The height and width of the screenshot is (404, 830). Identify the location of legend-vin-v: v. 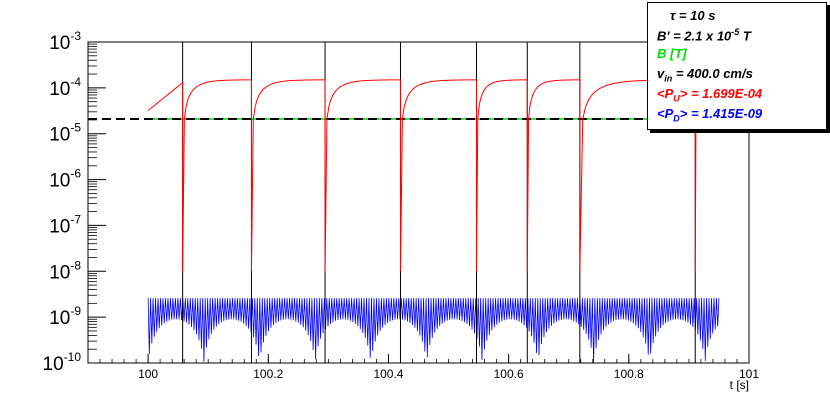
(661, 73).